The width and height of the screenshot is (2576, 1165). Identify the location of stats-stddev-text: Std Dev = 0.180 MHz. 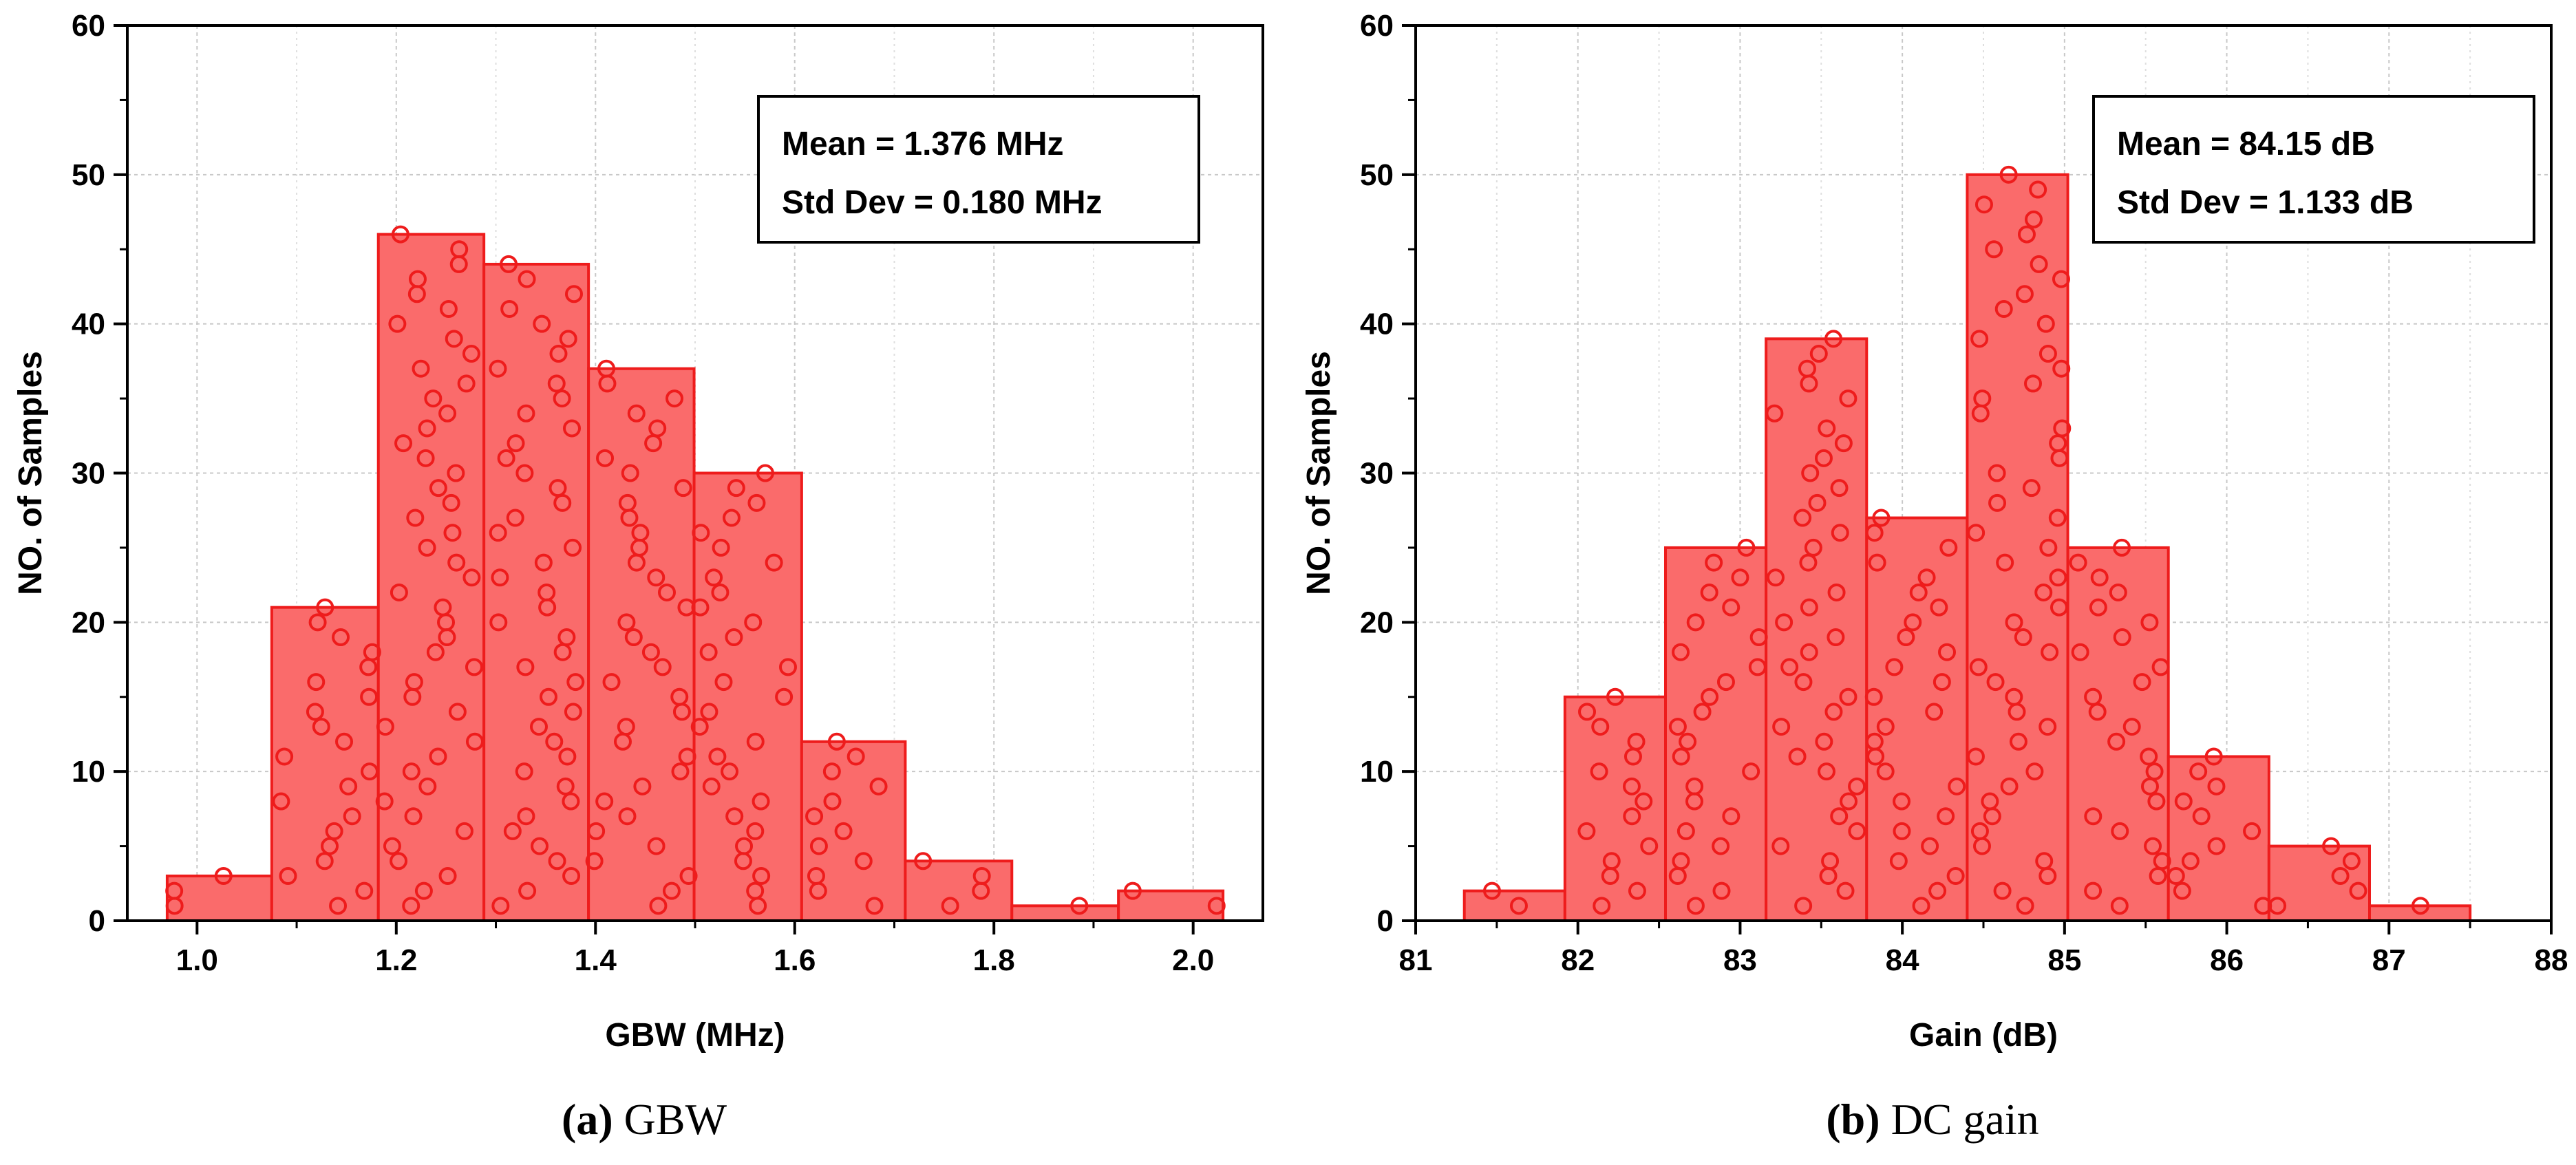
(942, 202).